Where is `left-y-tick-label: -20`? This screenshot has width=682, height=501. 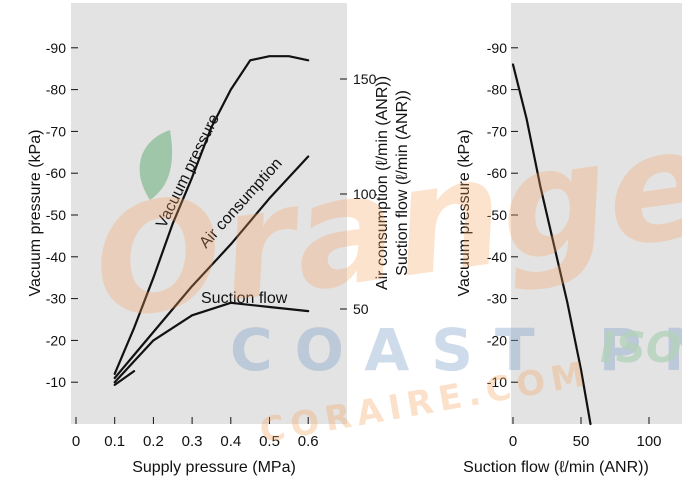
left-y-tick-label: -20 is located at coordinates (56, 340).